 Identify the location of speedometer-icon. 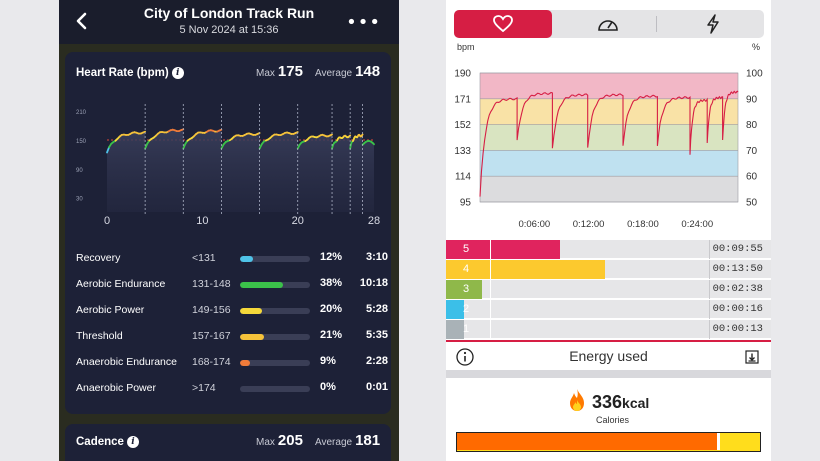
(608, 25).